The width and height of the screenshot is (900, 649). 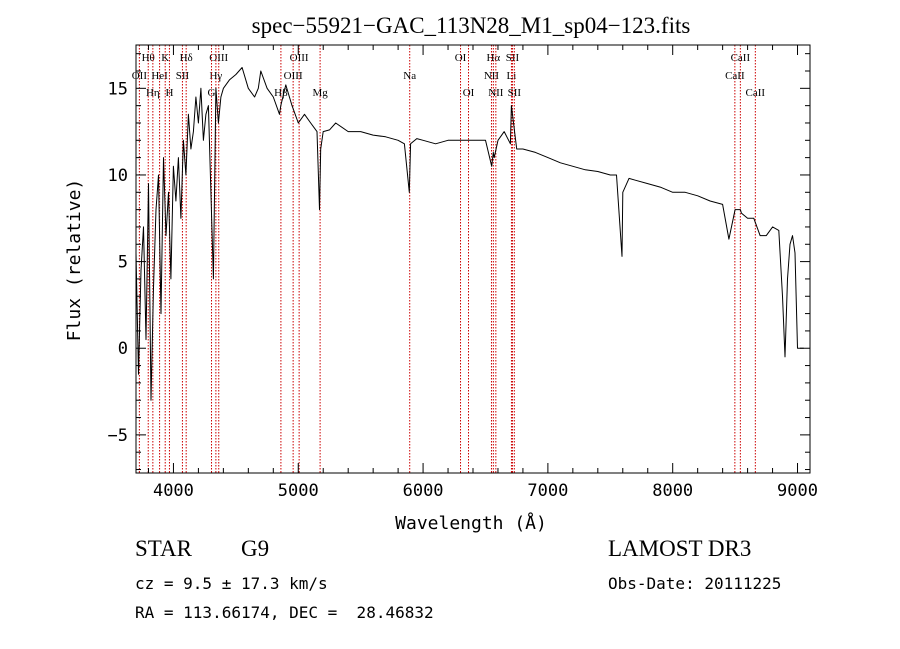 What do you see at coordinates (512, 76) in the screenshot?
I see `marker-label: Li` at bounding box center [512, 76].